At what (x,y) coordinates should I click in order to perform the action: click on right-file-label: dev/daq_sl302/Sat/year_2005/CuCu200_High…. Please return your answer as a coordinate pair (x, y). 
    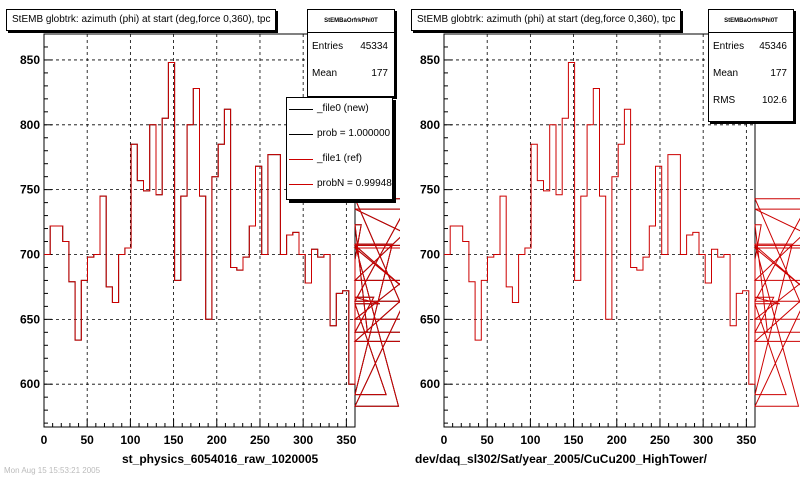
    Looking at the image, I should click on (561, 459).